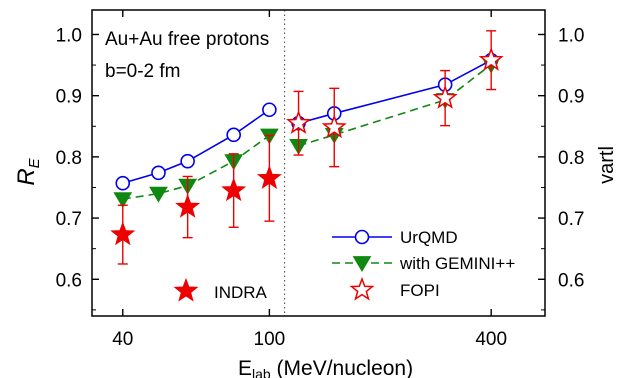 The width and height of the screenshot is (626, 378). Describe the element at coordinates (245, 367) in the screenshot. I see `x-axis-label-main: E` at that location.